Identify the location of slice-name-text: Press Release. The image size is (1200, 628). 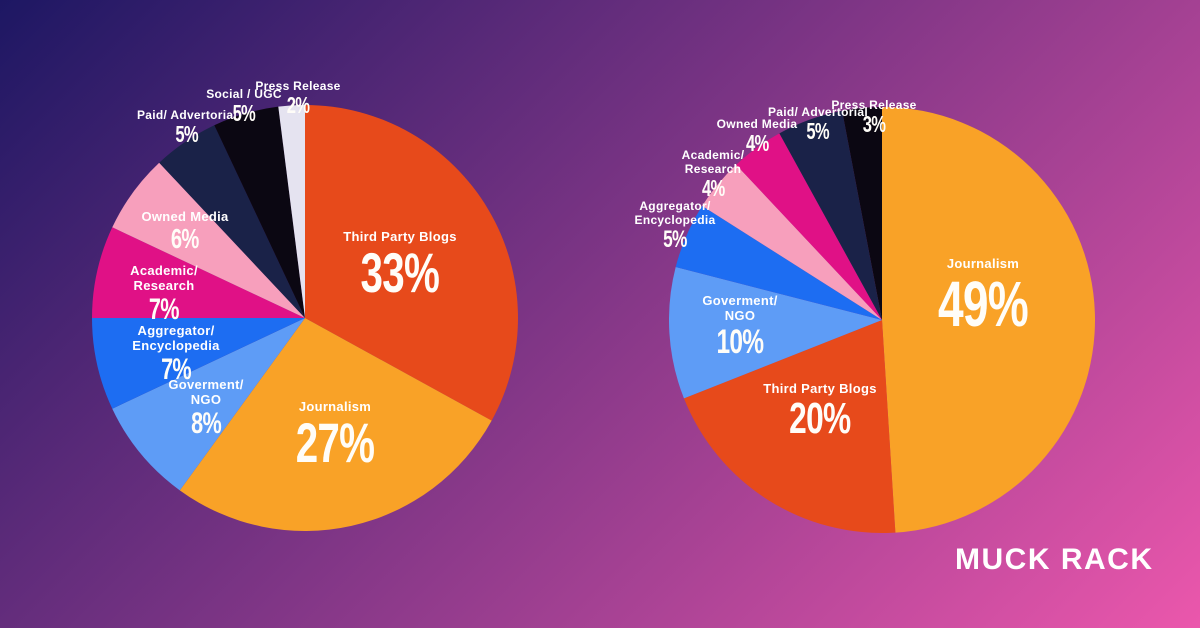
(298, 86).